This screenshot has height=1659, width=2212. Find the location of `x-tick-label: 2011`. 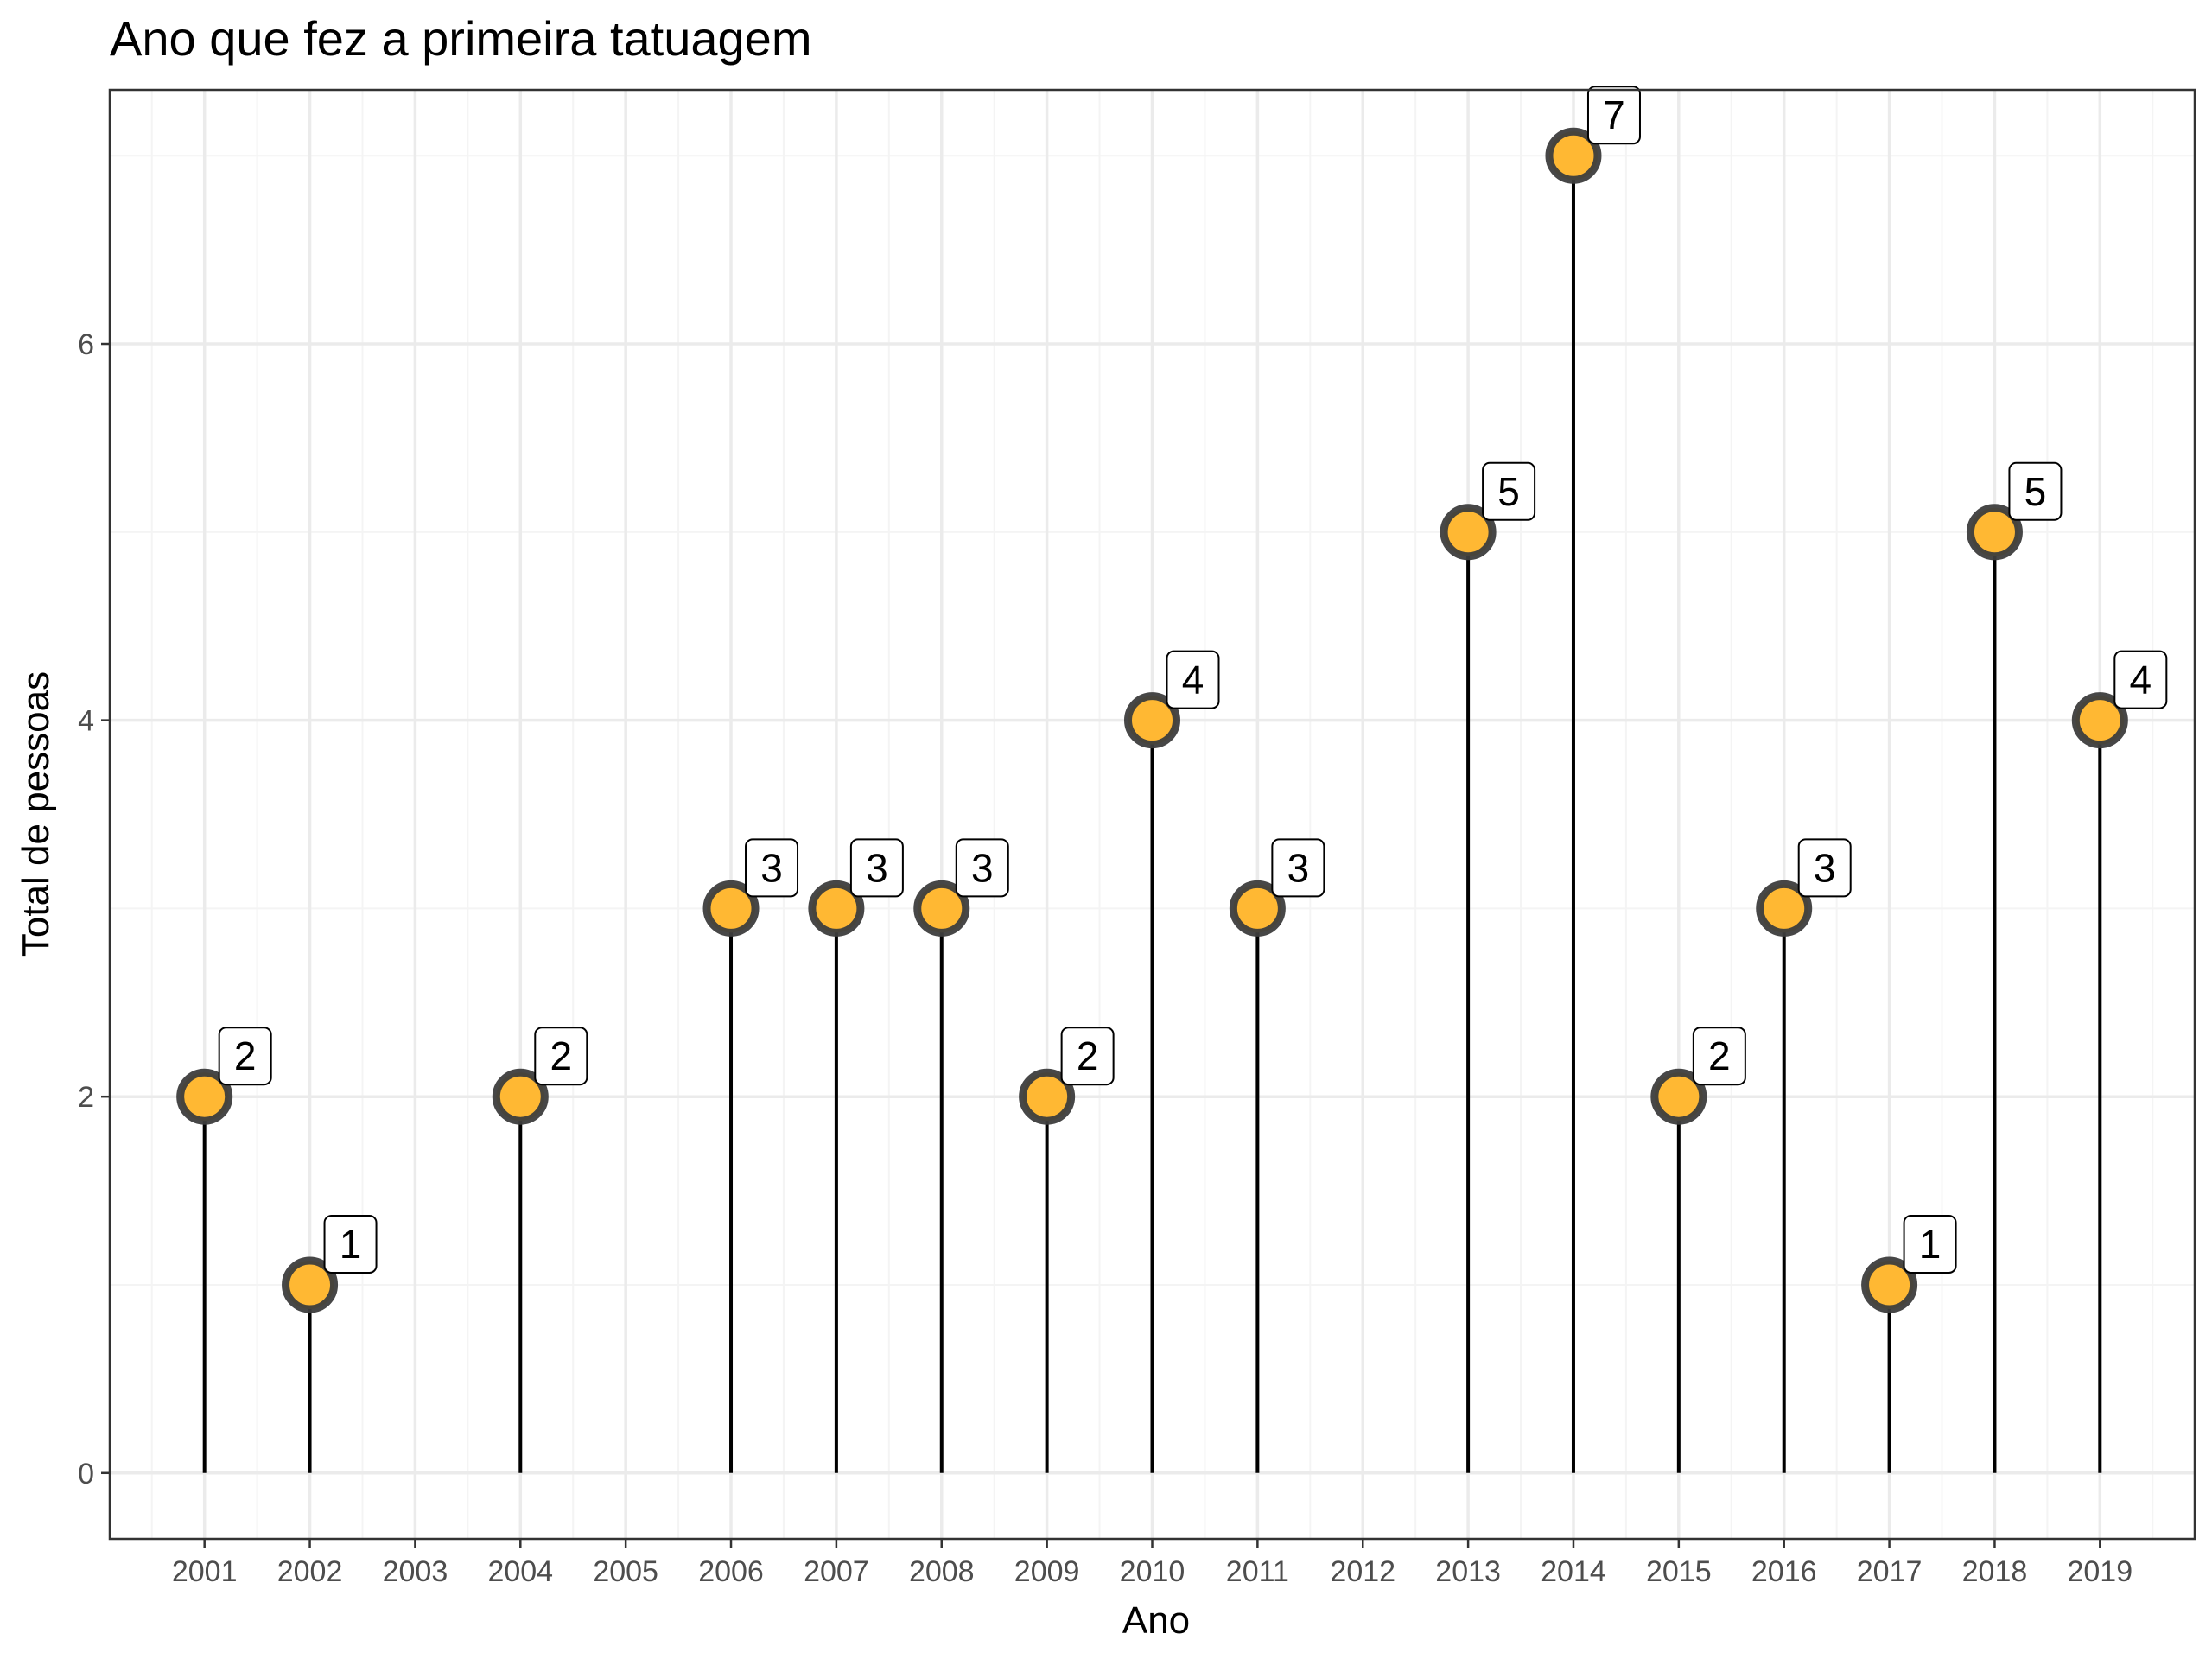

x-tick-label: 2011 is located at coordinates (1257, 1571).